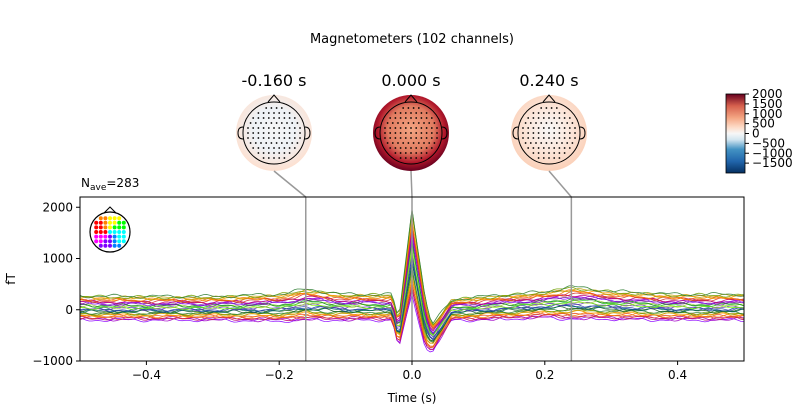  What do you see at coordinates (422, 184) in the screenshot?
I see `topomap-connectors` at bounding box center [422, 184].